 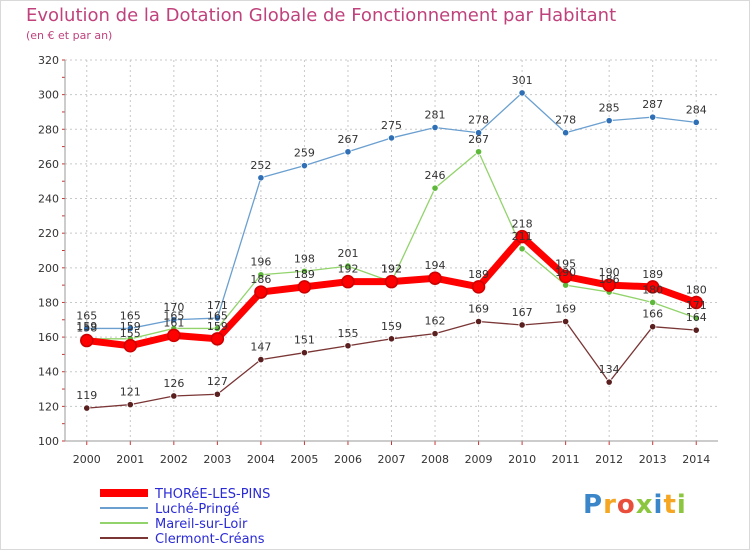 What do you see at coordinates (48, 95) in the screenshot?
I see `y-tick-label: 300` at bounding box center [48, 95].